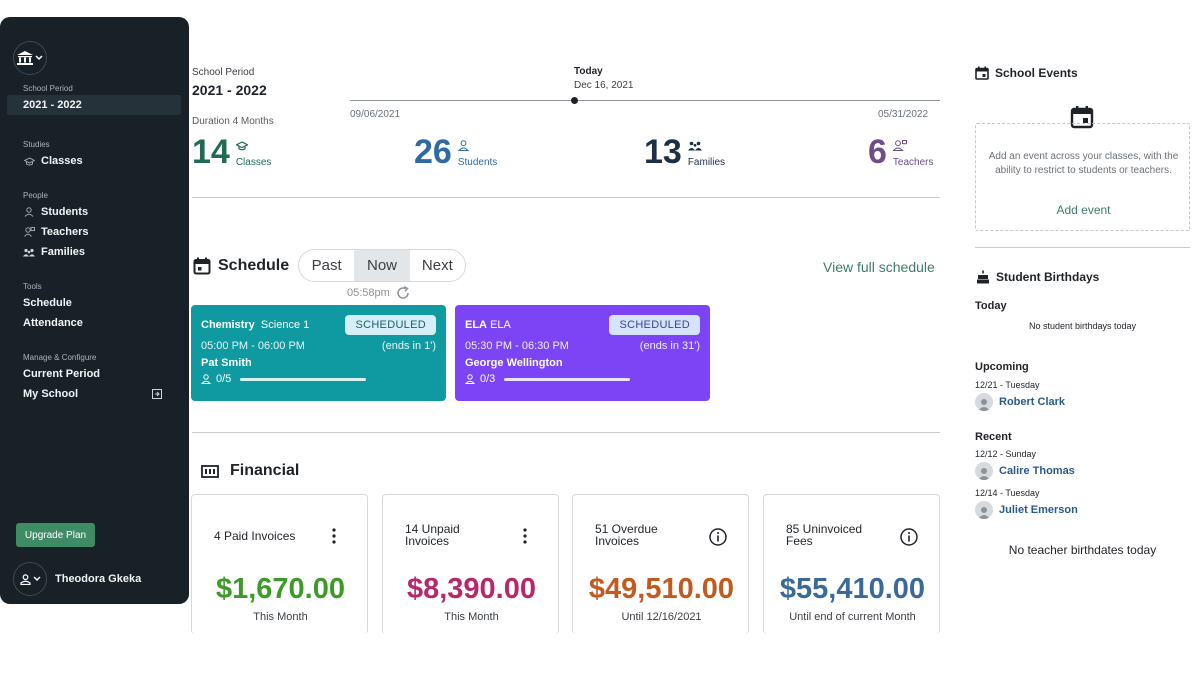  What do you see at coordinates (477, 162) in the screenshot?
I see `stat-label: Students` at bounding box center [477, 162].